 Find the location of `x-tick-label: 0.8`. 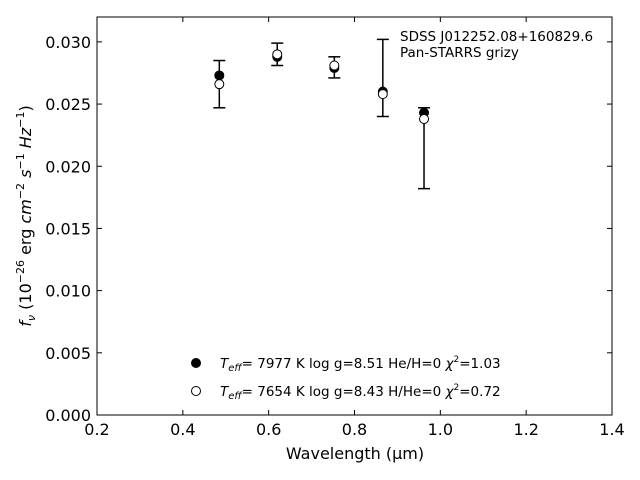

x-tick-label: 0.8 is located at coordinates (354, 429).